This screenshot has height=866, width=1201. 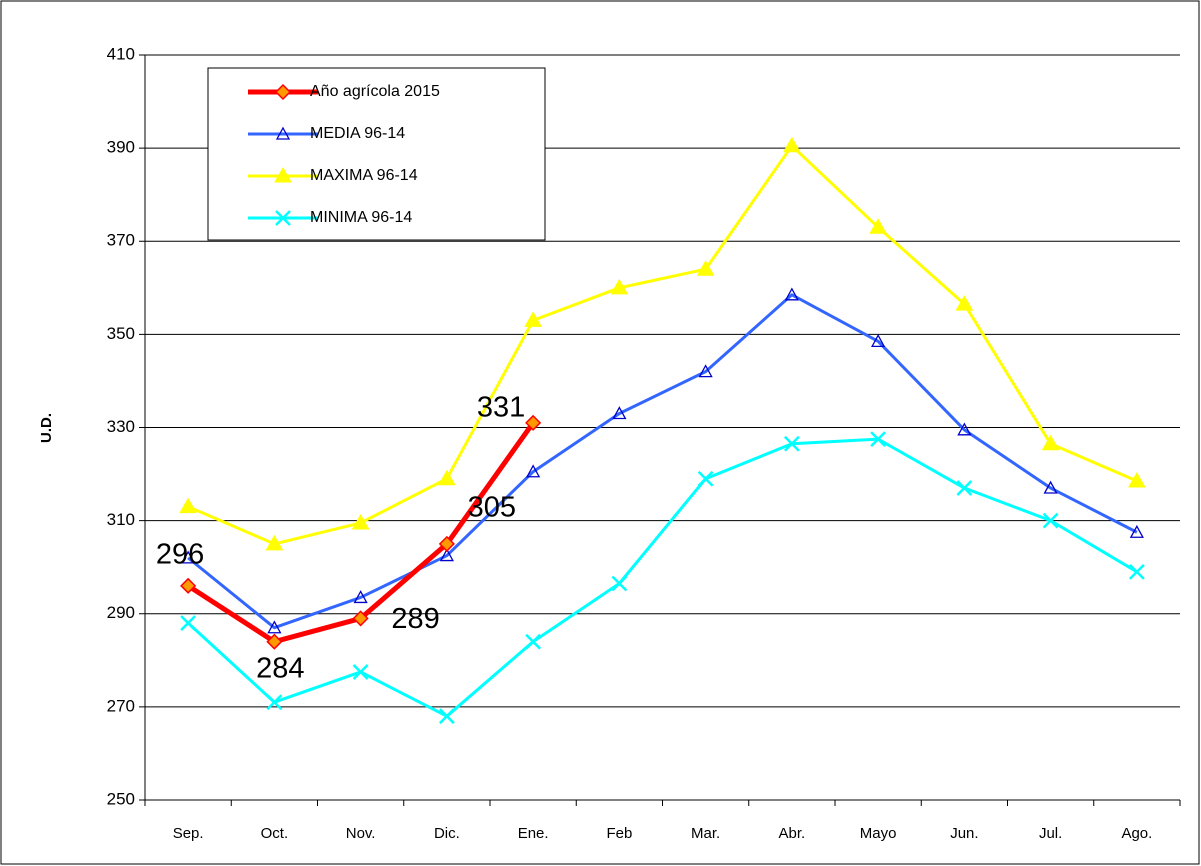 I want to click on data-label: 331, so click(x=501, y=408).